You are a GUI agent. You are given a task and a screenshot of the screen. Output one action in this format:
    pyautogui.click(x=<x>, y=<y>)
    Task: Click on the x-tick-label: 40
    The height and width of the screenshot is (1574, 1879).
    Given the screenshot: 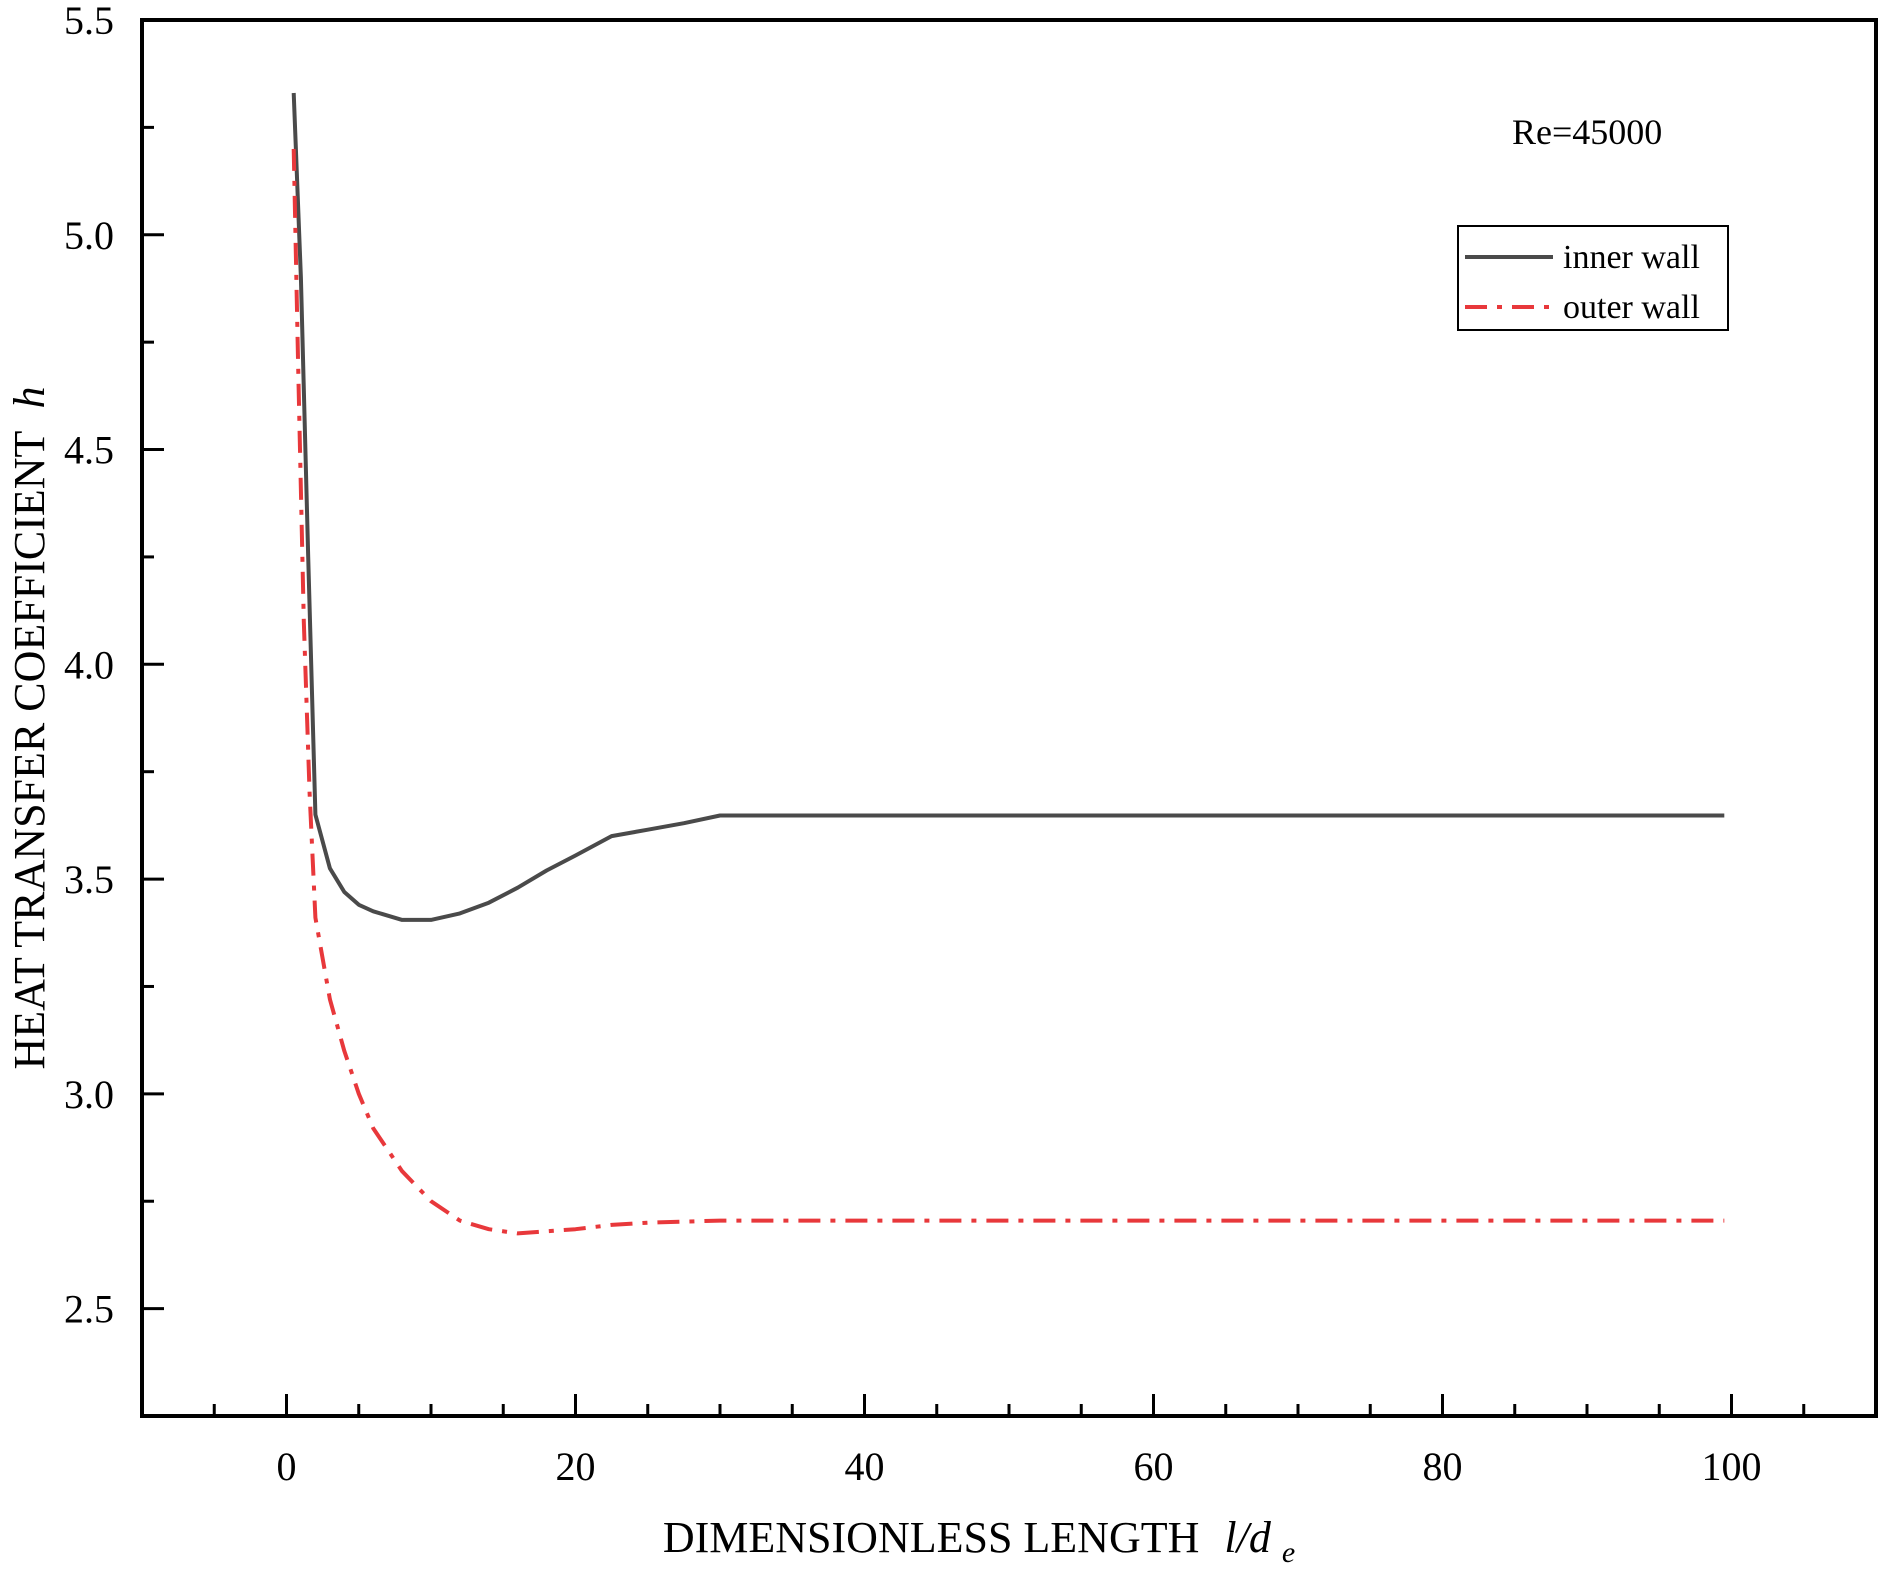 What is the action you would take?
    pyautogui.click(x=865, y=1466)
    